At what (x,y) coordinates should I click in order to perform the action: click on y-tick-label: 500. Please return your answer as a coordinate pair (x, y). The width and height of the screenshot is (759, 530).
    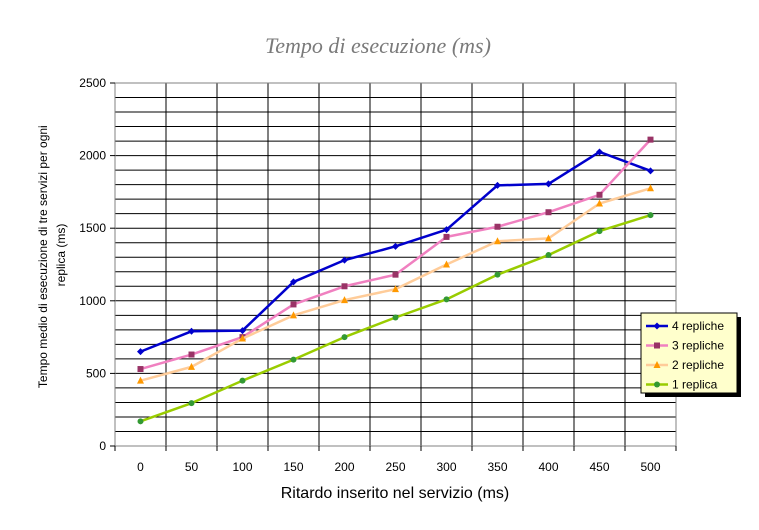
    Looking at the image, I should click on (96, 373).